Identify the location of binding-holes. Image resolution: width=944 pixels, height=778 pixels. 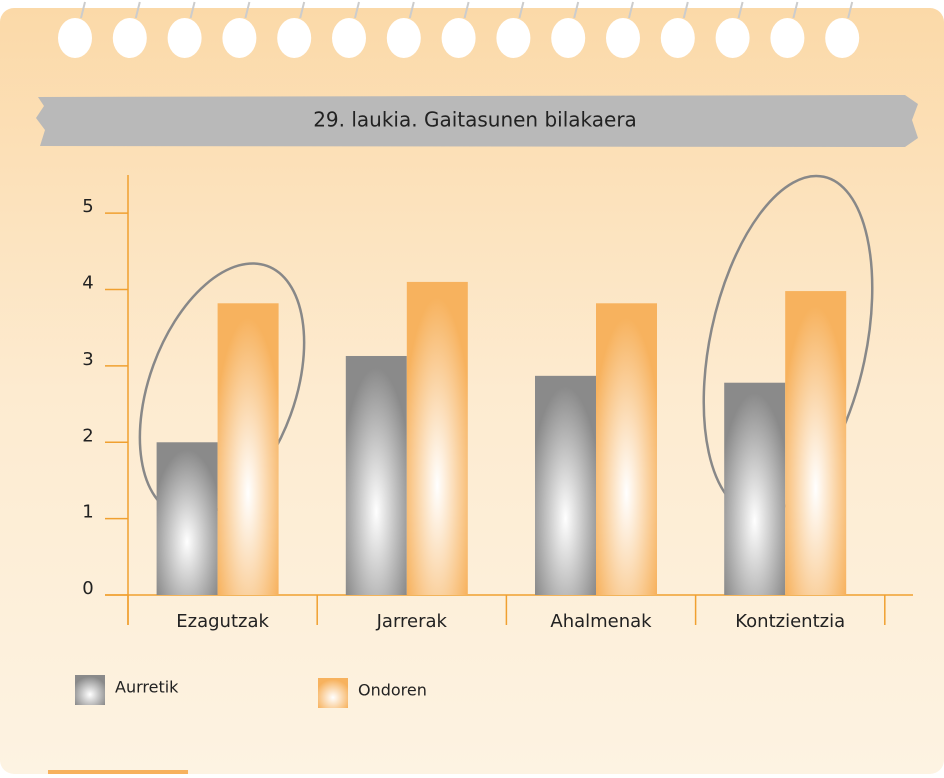
(459, 29).